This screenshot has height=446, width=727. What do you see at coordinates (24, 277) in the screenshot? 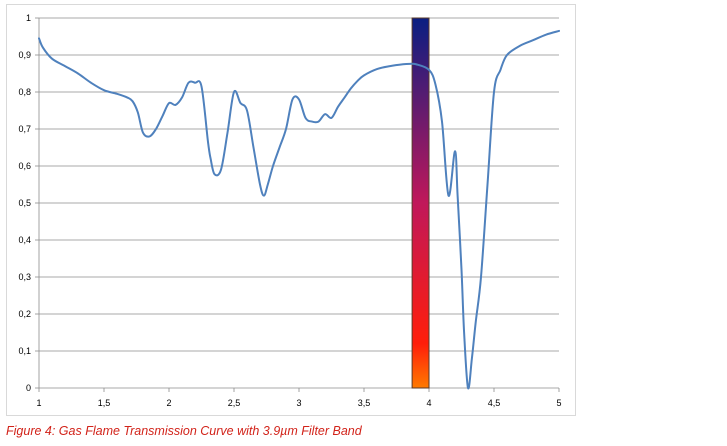
I see `y-tick-label: 0,3` at bounding box center [24, 277].